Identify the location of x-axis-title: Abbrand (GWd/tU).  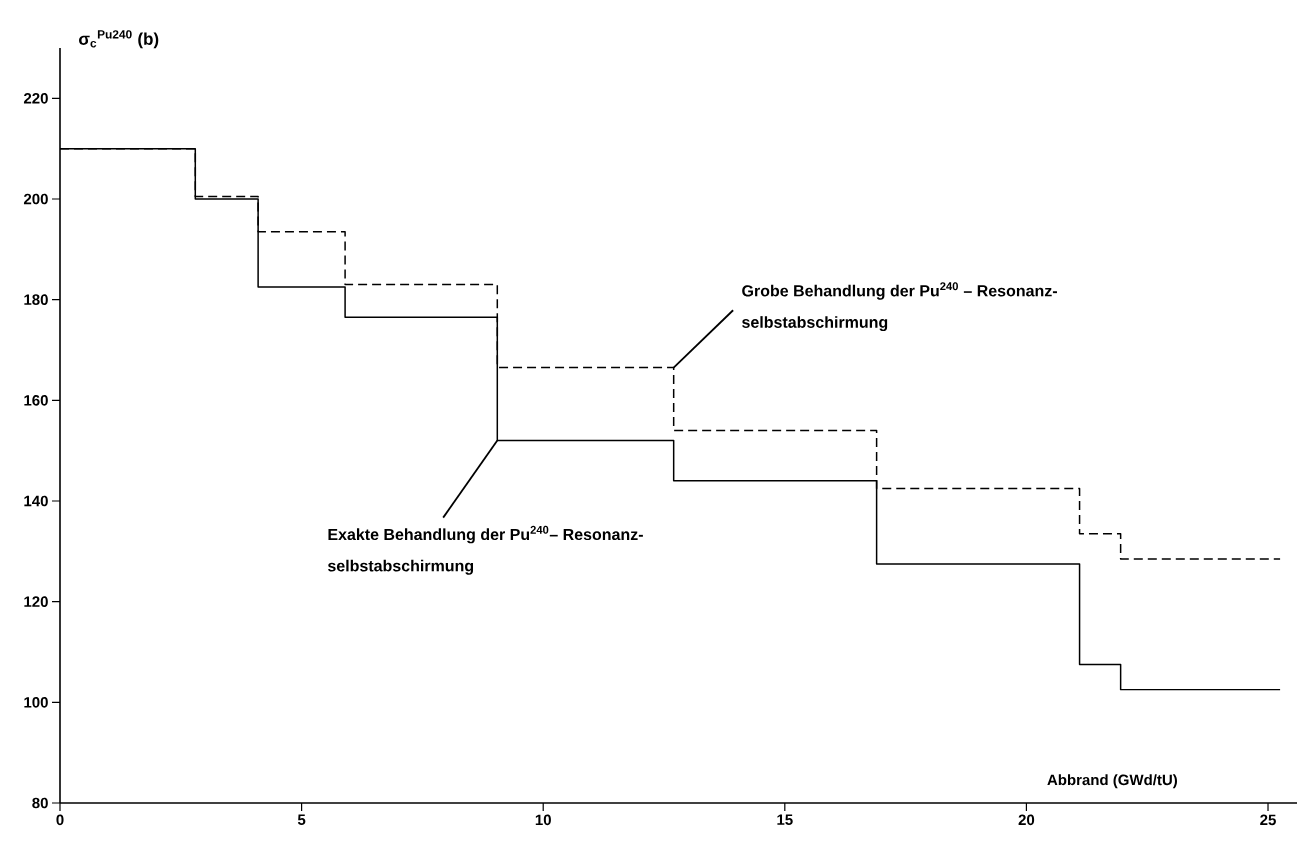
(1112, 781).